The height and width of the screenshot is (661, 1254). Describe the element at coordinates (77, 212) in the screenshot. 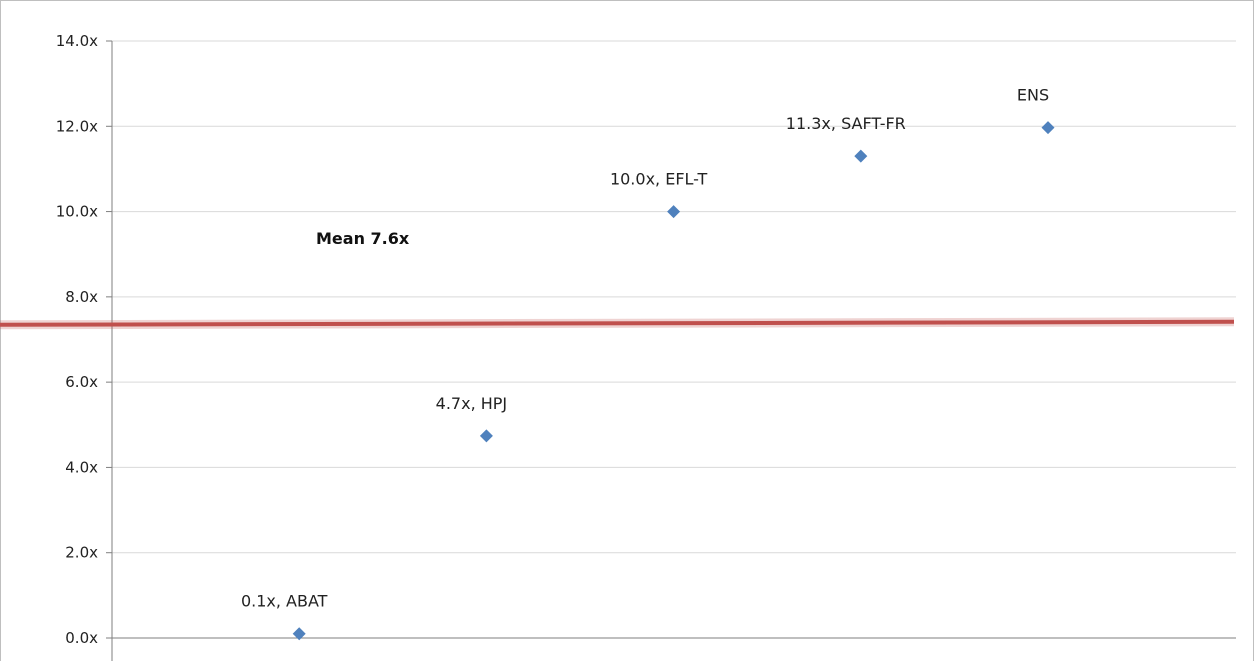

I see `y-tick-label: 10.0x` at that location.